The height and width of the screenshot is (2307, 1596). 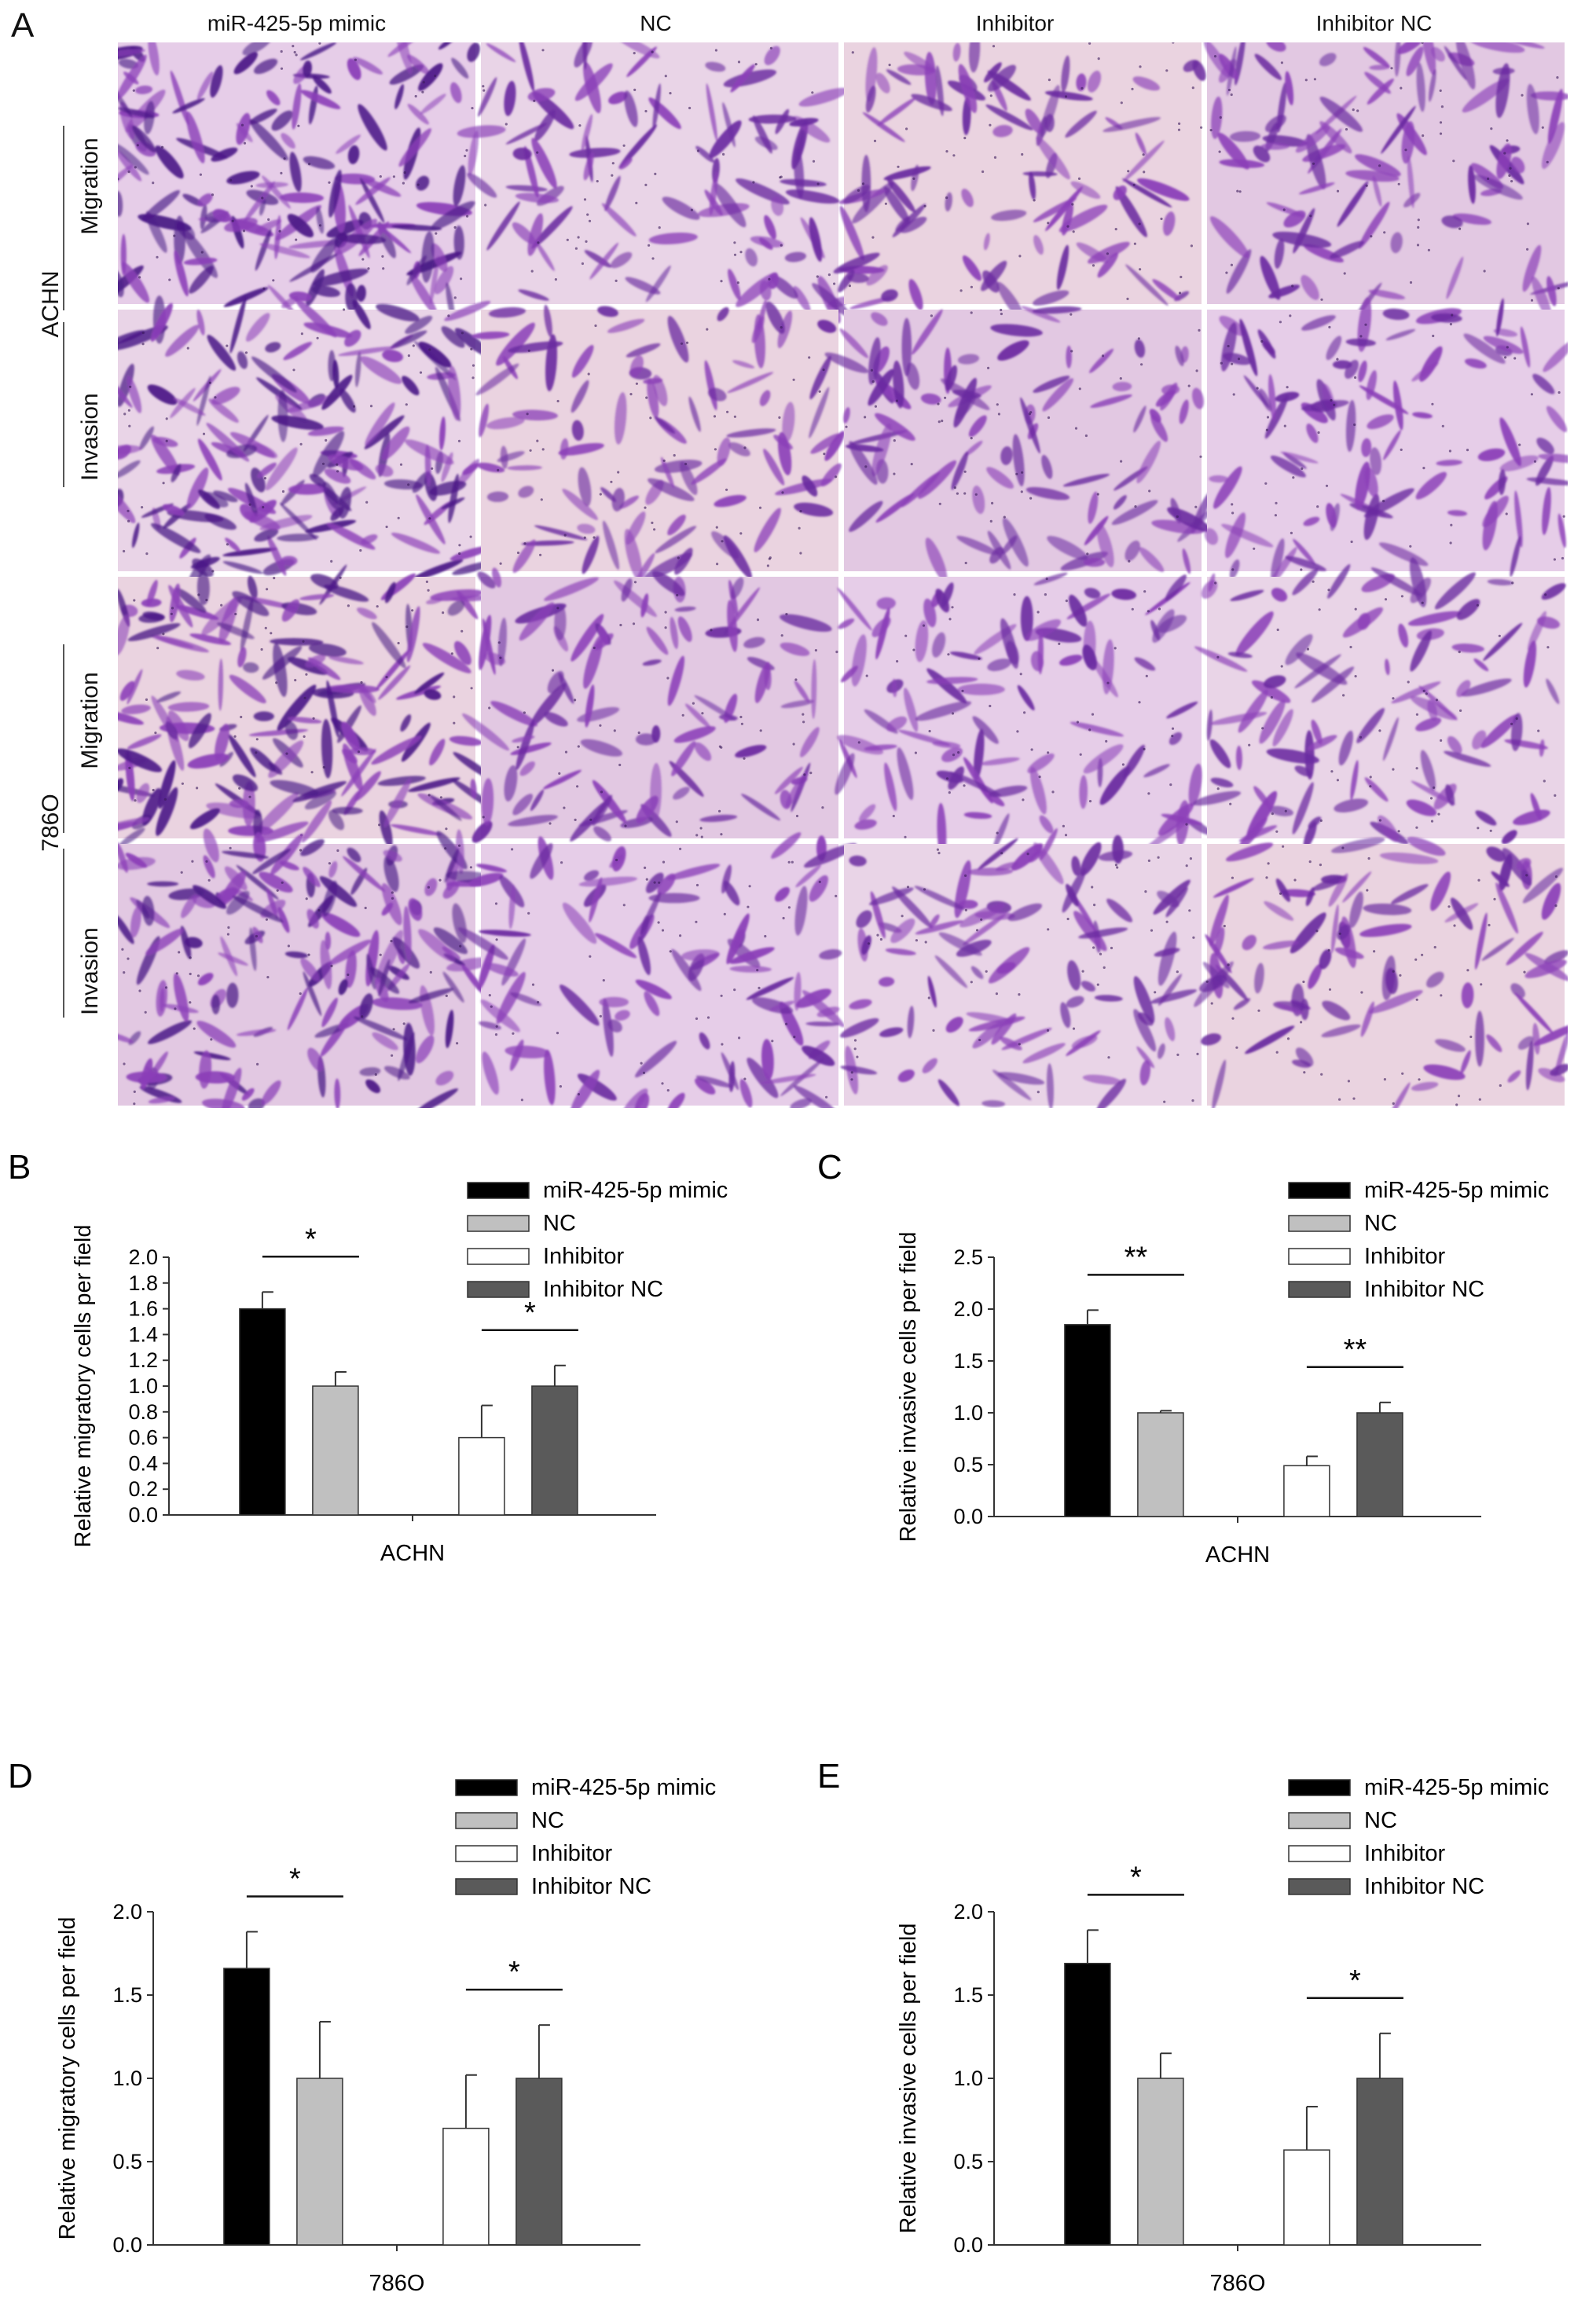 What do you see at coordinates (828, 1776) in the screenshot?
I see `panel-e-letter: E` at bounding box center [828, 1776].